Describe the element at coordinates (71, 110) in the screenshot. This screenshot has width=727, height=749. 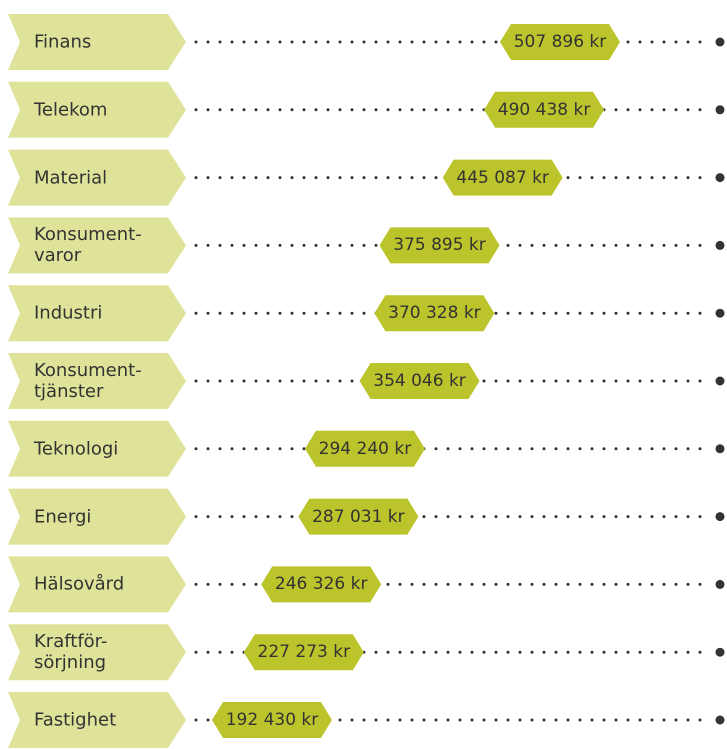
I see `category-label: Telekom` at that location.